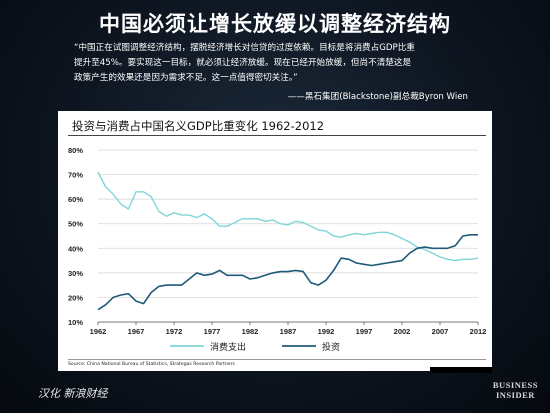 The width and height of the screenshot is (550, 413). Describe the element at coordinates (275, 24) in the screenshot. I see `slide-title: 中国必须让增长放缓以调整经济结构` at that location.